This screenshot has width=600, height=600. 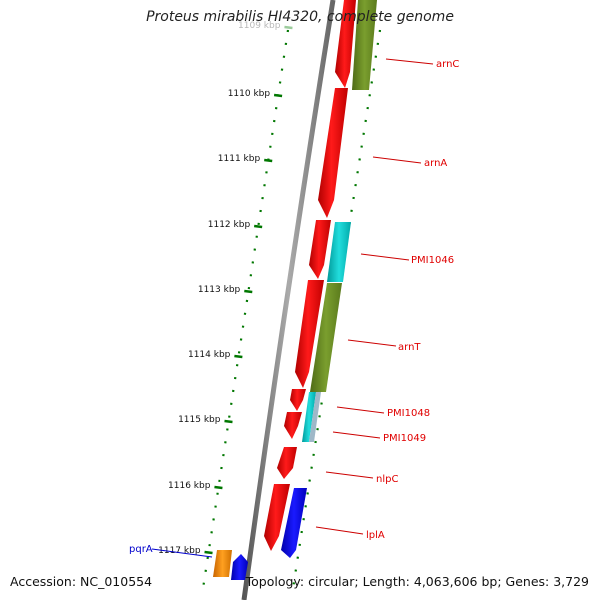 I want to click on gene-label-pqrA: pqrA, so click(x=141, y=549).